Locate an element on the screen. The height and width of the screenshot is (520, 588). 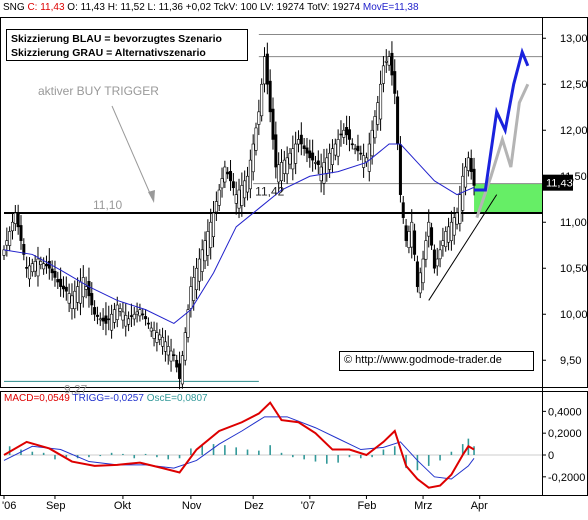
moving-average-value: MovE=11,38 is located at coordinates (390, 7).